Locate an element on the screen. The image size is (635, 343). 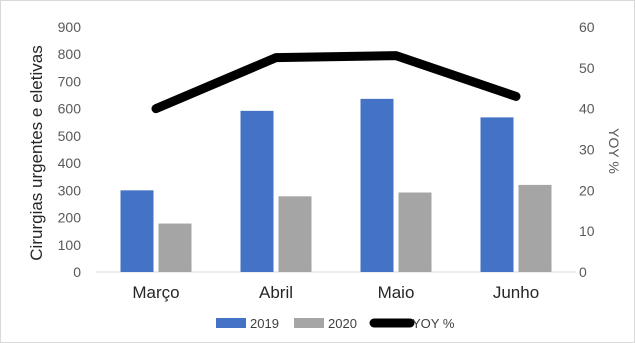
legend-label: 2020 is located at coordinates (342, 323).